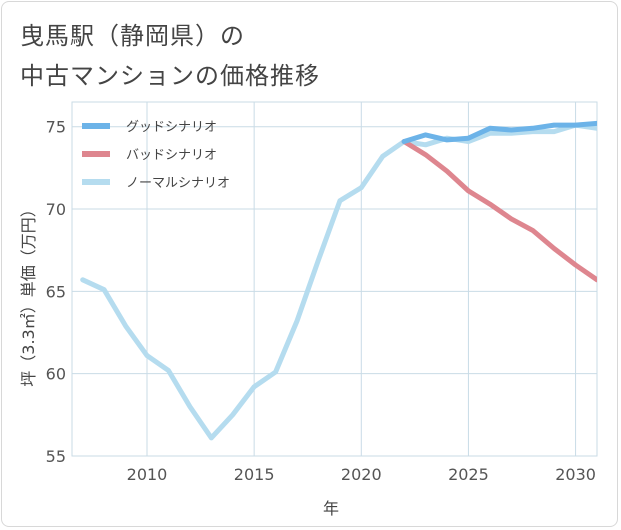 The image size is (621, 530). What do you see at coordinates (499, 211) in the screenshot?
I see `series-line-bad` at bounding box center [499, 211].